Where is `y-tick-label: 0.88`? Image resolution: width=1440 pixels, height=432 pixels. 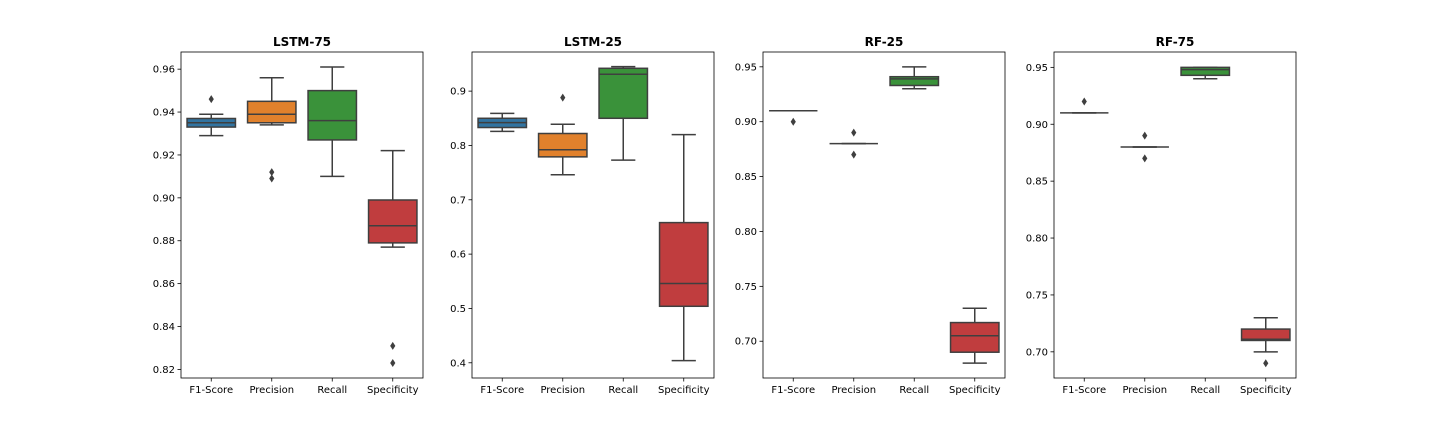
y-tick-label: 0.88 is located at coordinates (164, 241).